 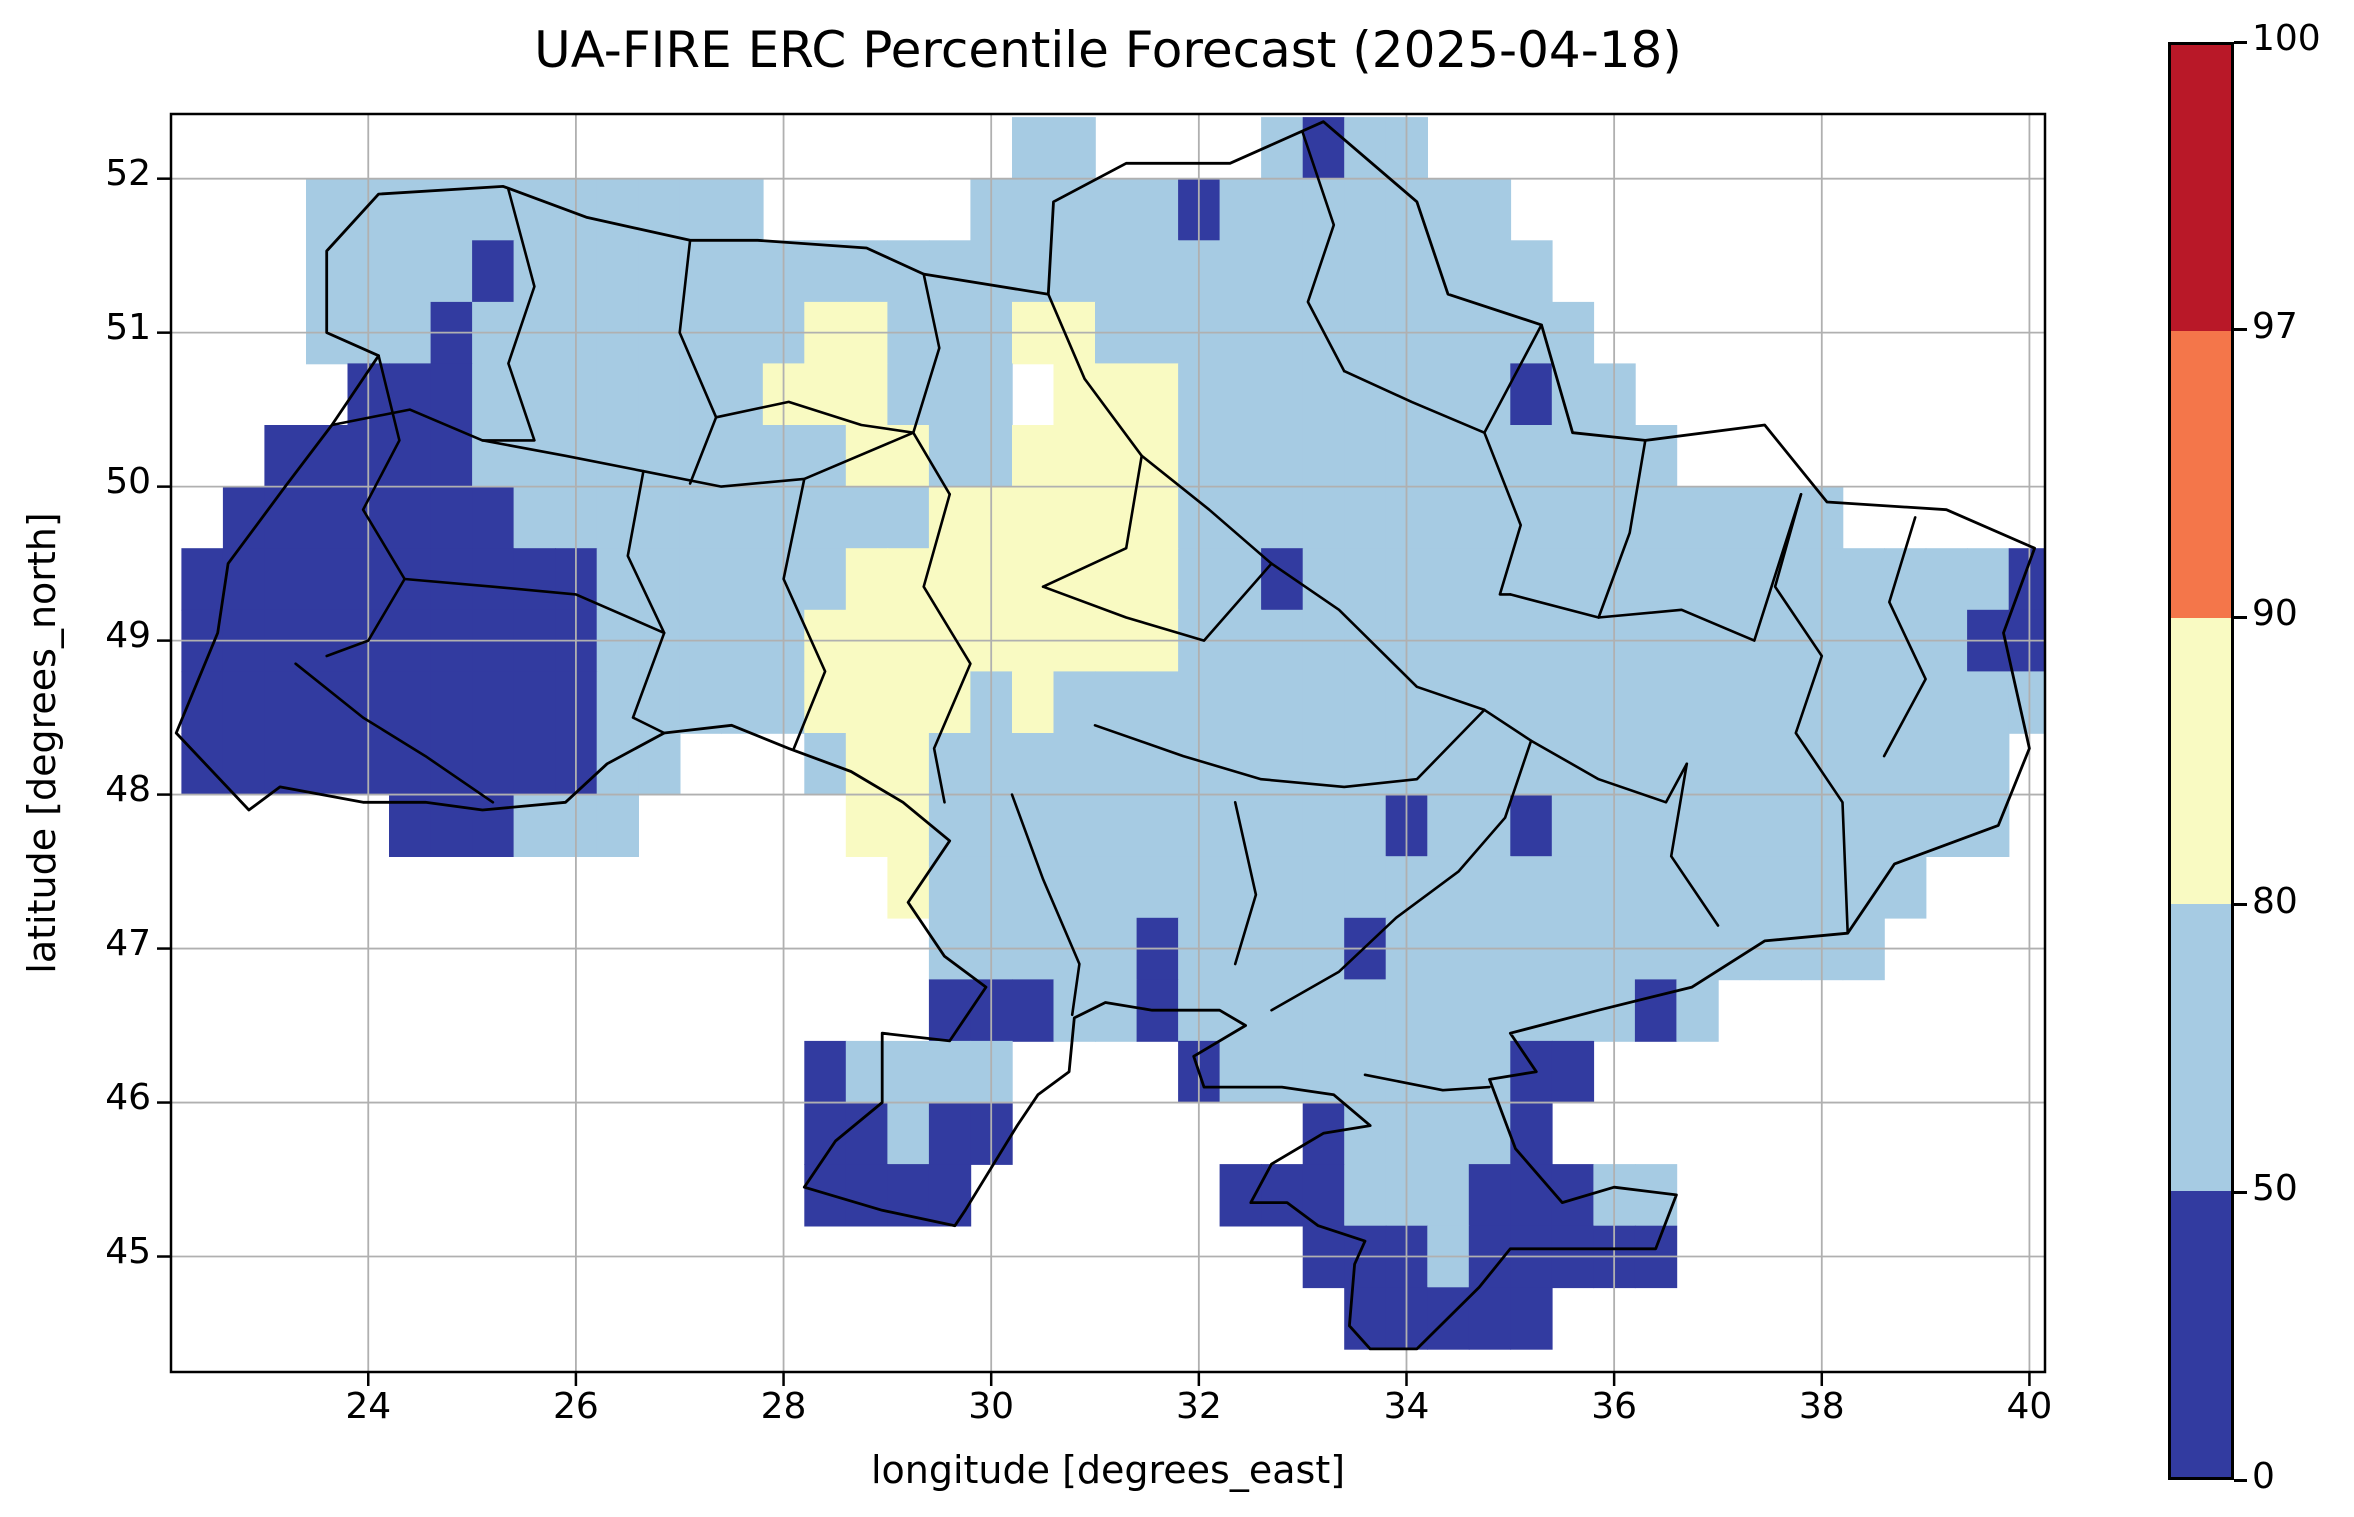 I want to click on colorbar-tick-label: 90, so click(x=2275, y=614).